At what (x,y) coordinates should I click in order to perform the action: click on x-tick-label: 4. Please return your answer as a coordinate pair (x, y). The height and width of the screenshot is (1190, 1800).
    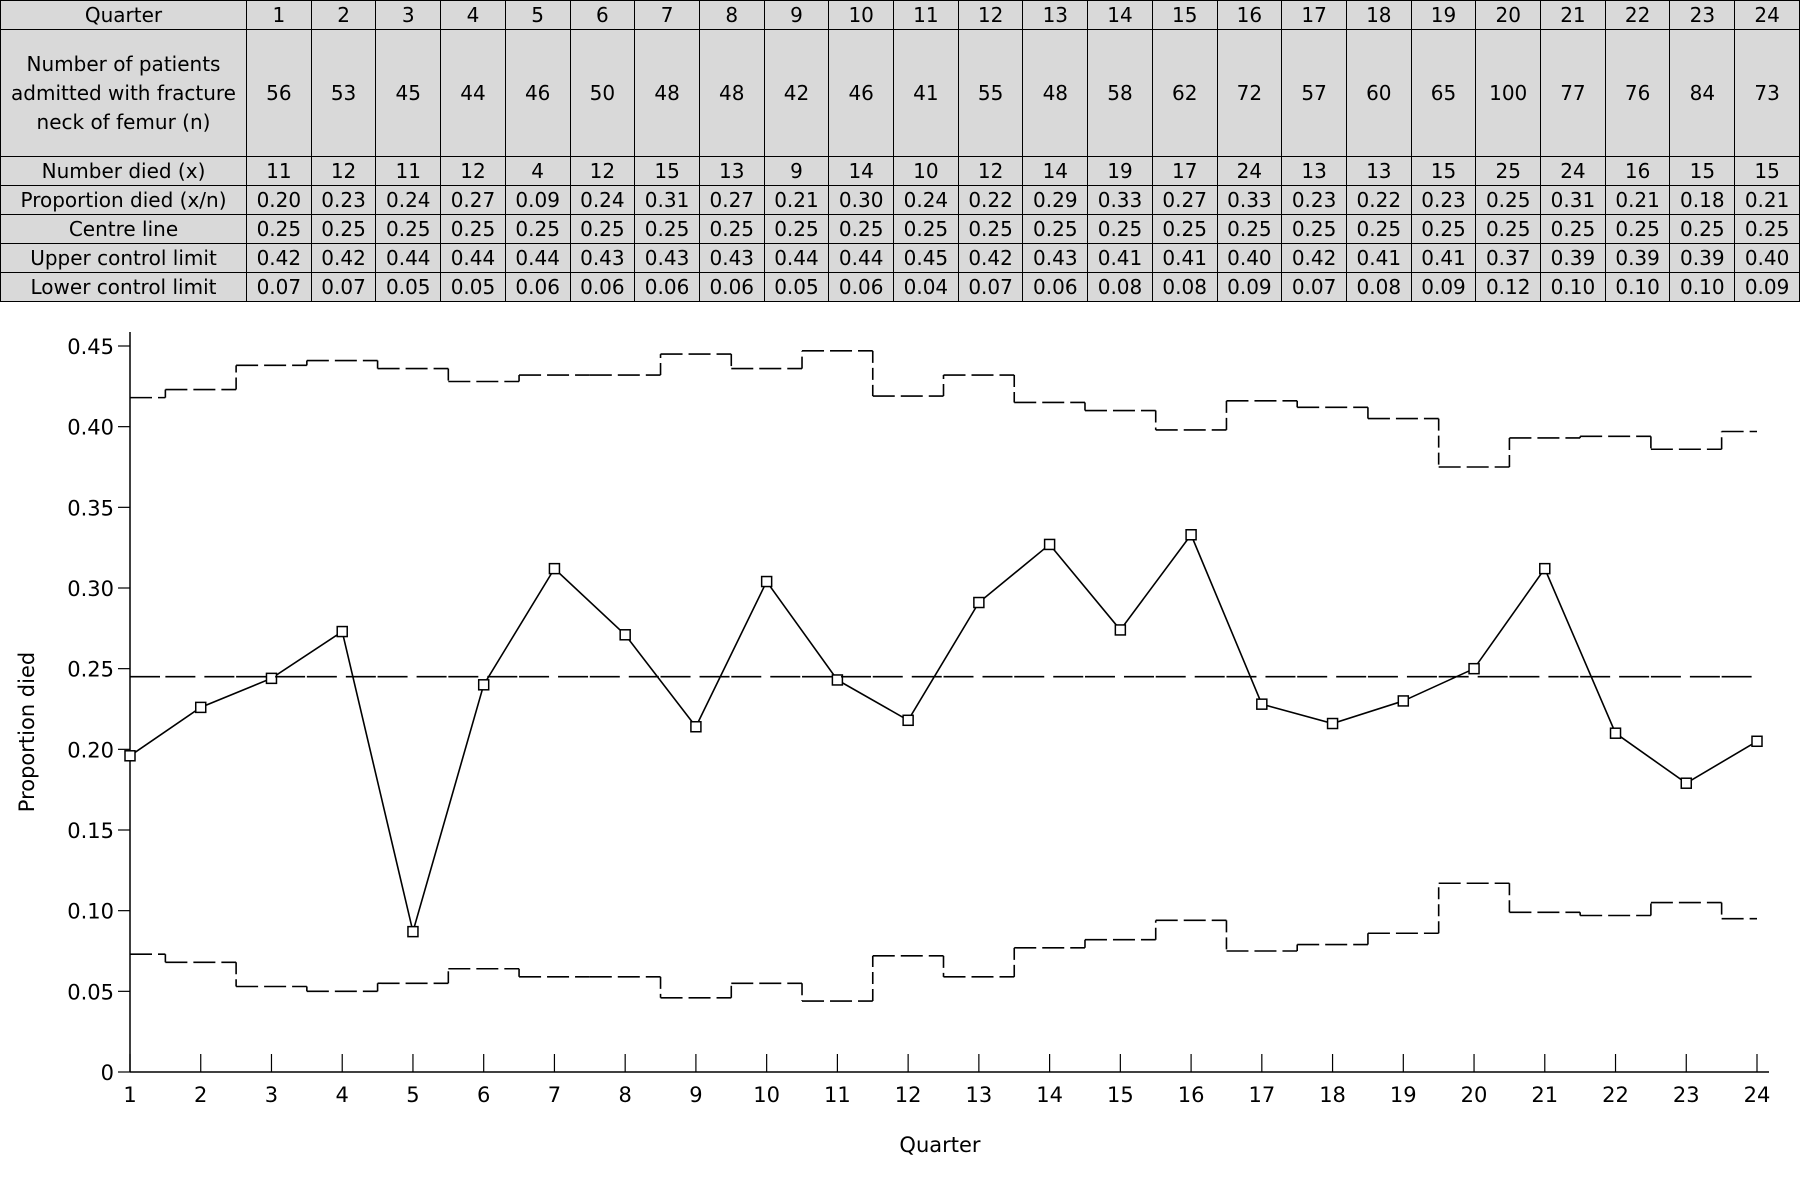
    Looking at the image, I should click on (342, 1095).